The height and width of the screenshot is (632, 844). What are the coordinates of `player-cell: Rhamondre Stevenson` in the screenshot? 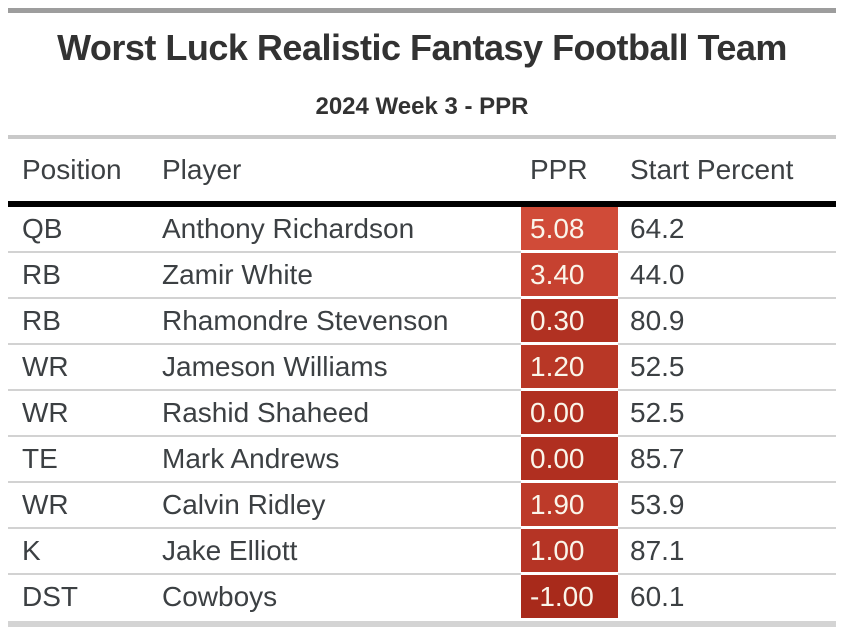 It's located at (341, 322).